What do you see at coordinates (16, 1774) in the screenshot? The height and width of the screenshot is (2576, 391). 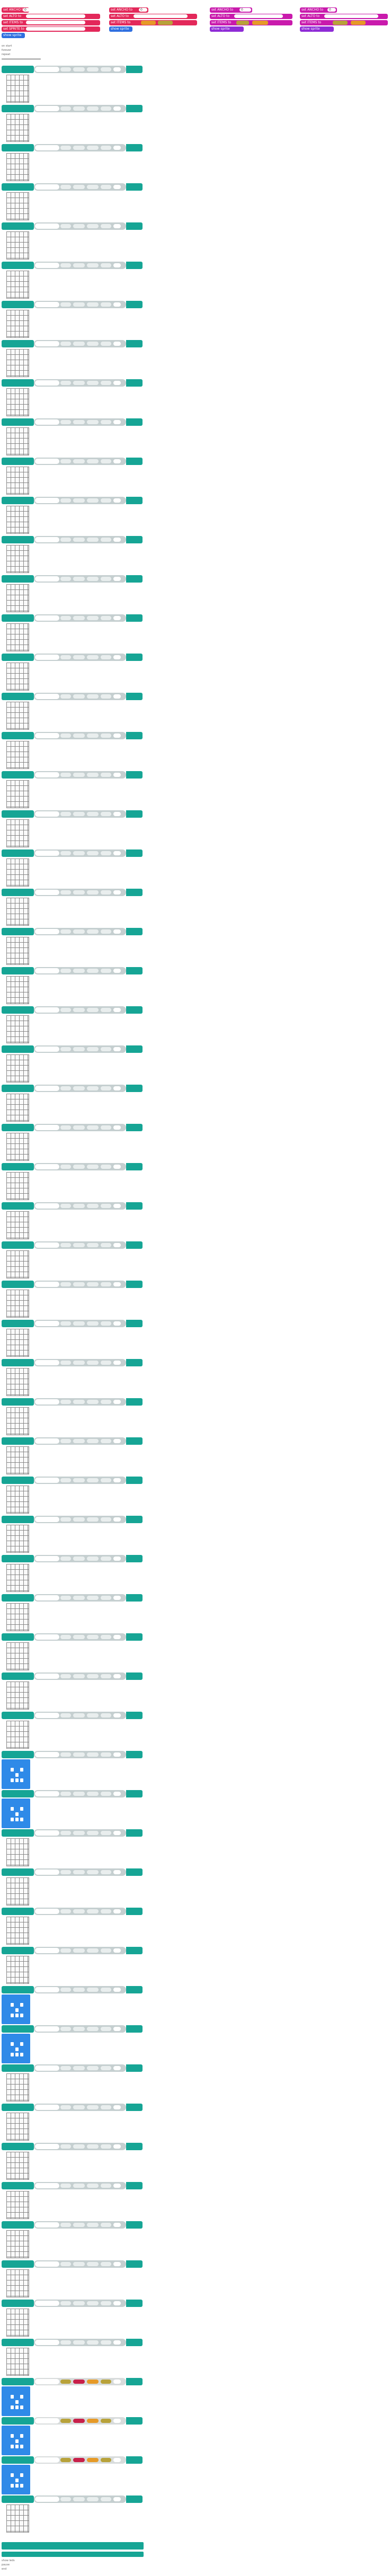 I see `led-preview-panel` at bounding box center [16, 1774].